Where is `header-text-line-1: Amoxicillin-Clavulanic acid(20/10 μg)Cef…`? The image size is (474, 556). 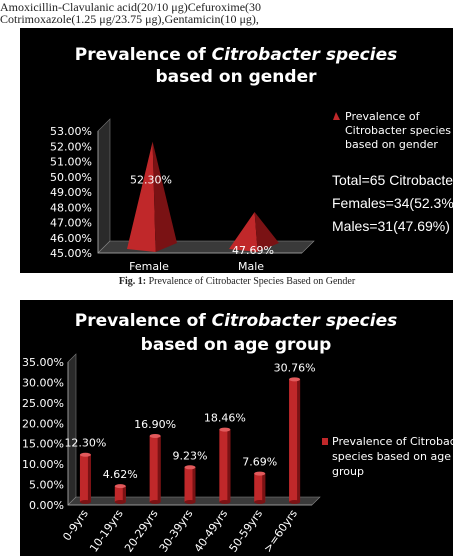
header-text-line-1: Amoxicillin-Clavulanic acid(20/10 μg)Cef… is located at coordinates (131, 7).